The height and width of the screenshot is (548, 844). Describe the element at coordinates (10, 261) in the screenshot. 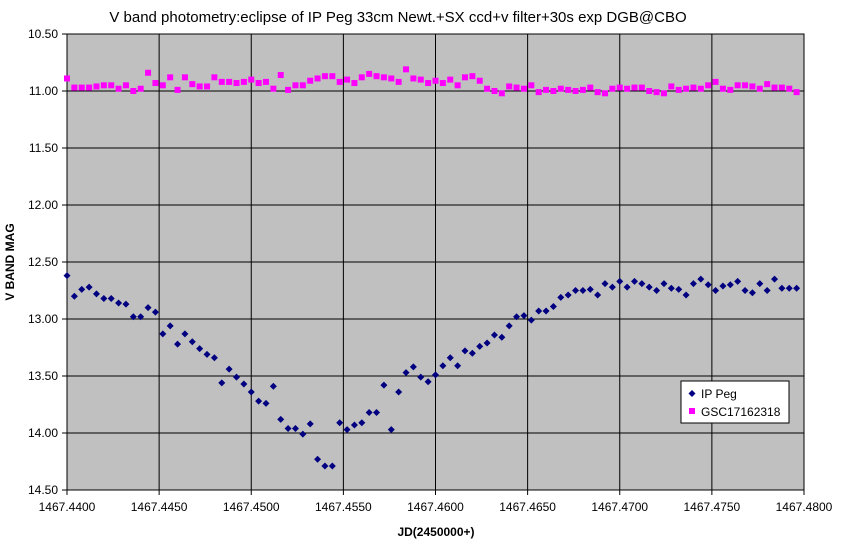

I see `y-axis-label: V BAND MAG` at that location.